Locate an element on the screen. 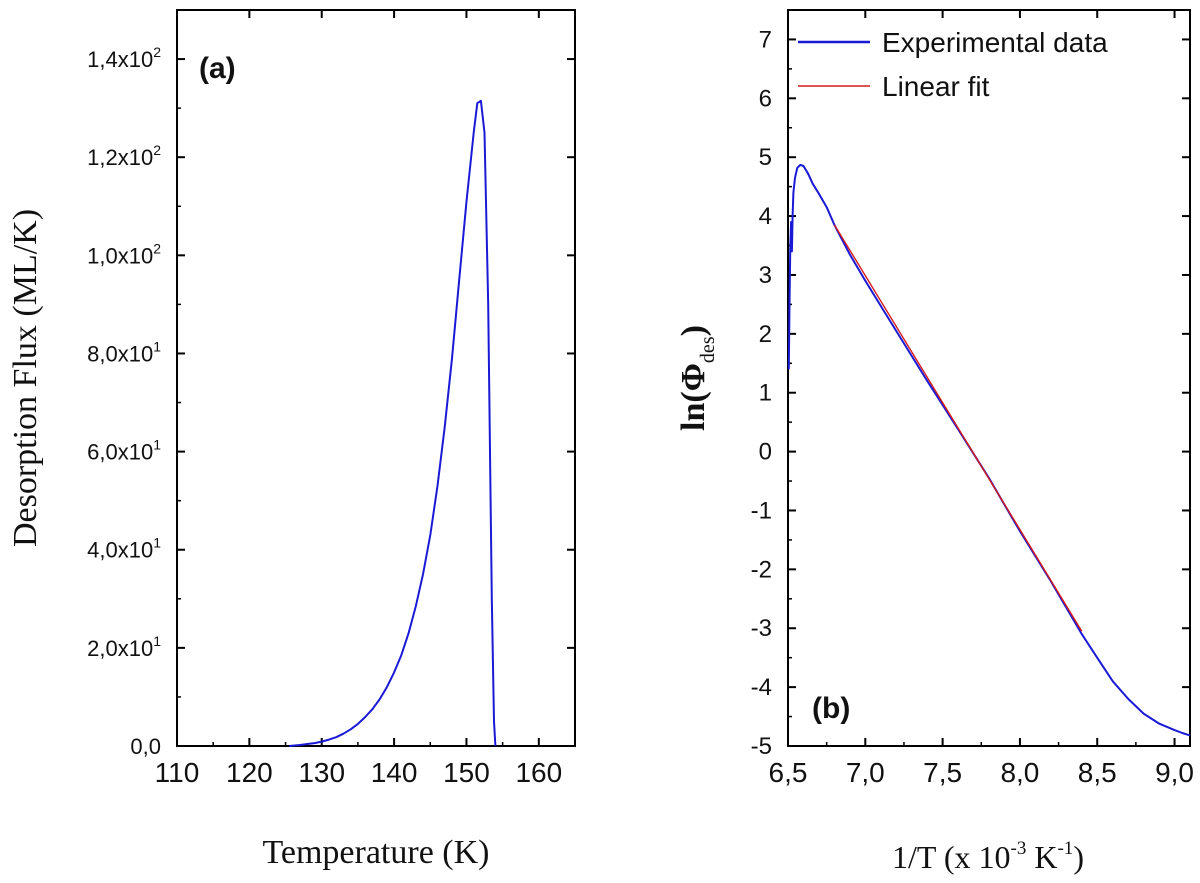 The image size is (1200, 883). panel-a-y-tick-label: 8,0x10¹ is located at coordinates (124, 352).